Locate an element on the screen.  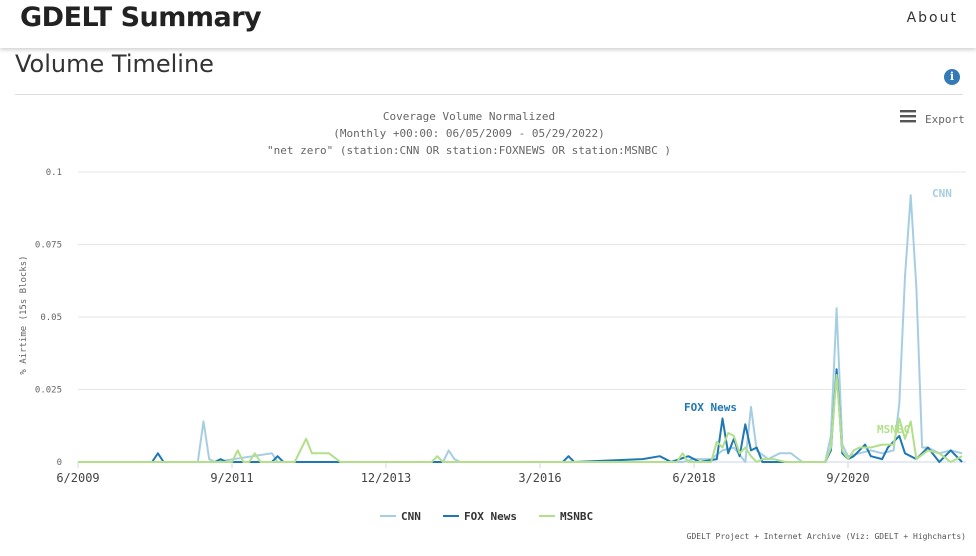
legend-label-msnbc: MSNBC is located at coordinates (576, 516).